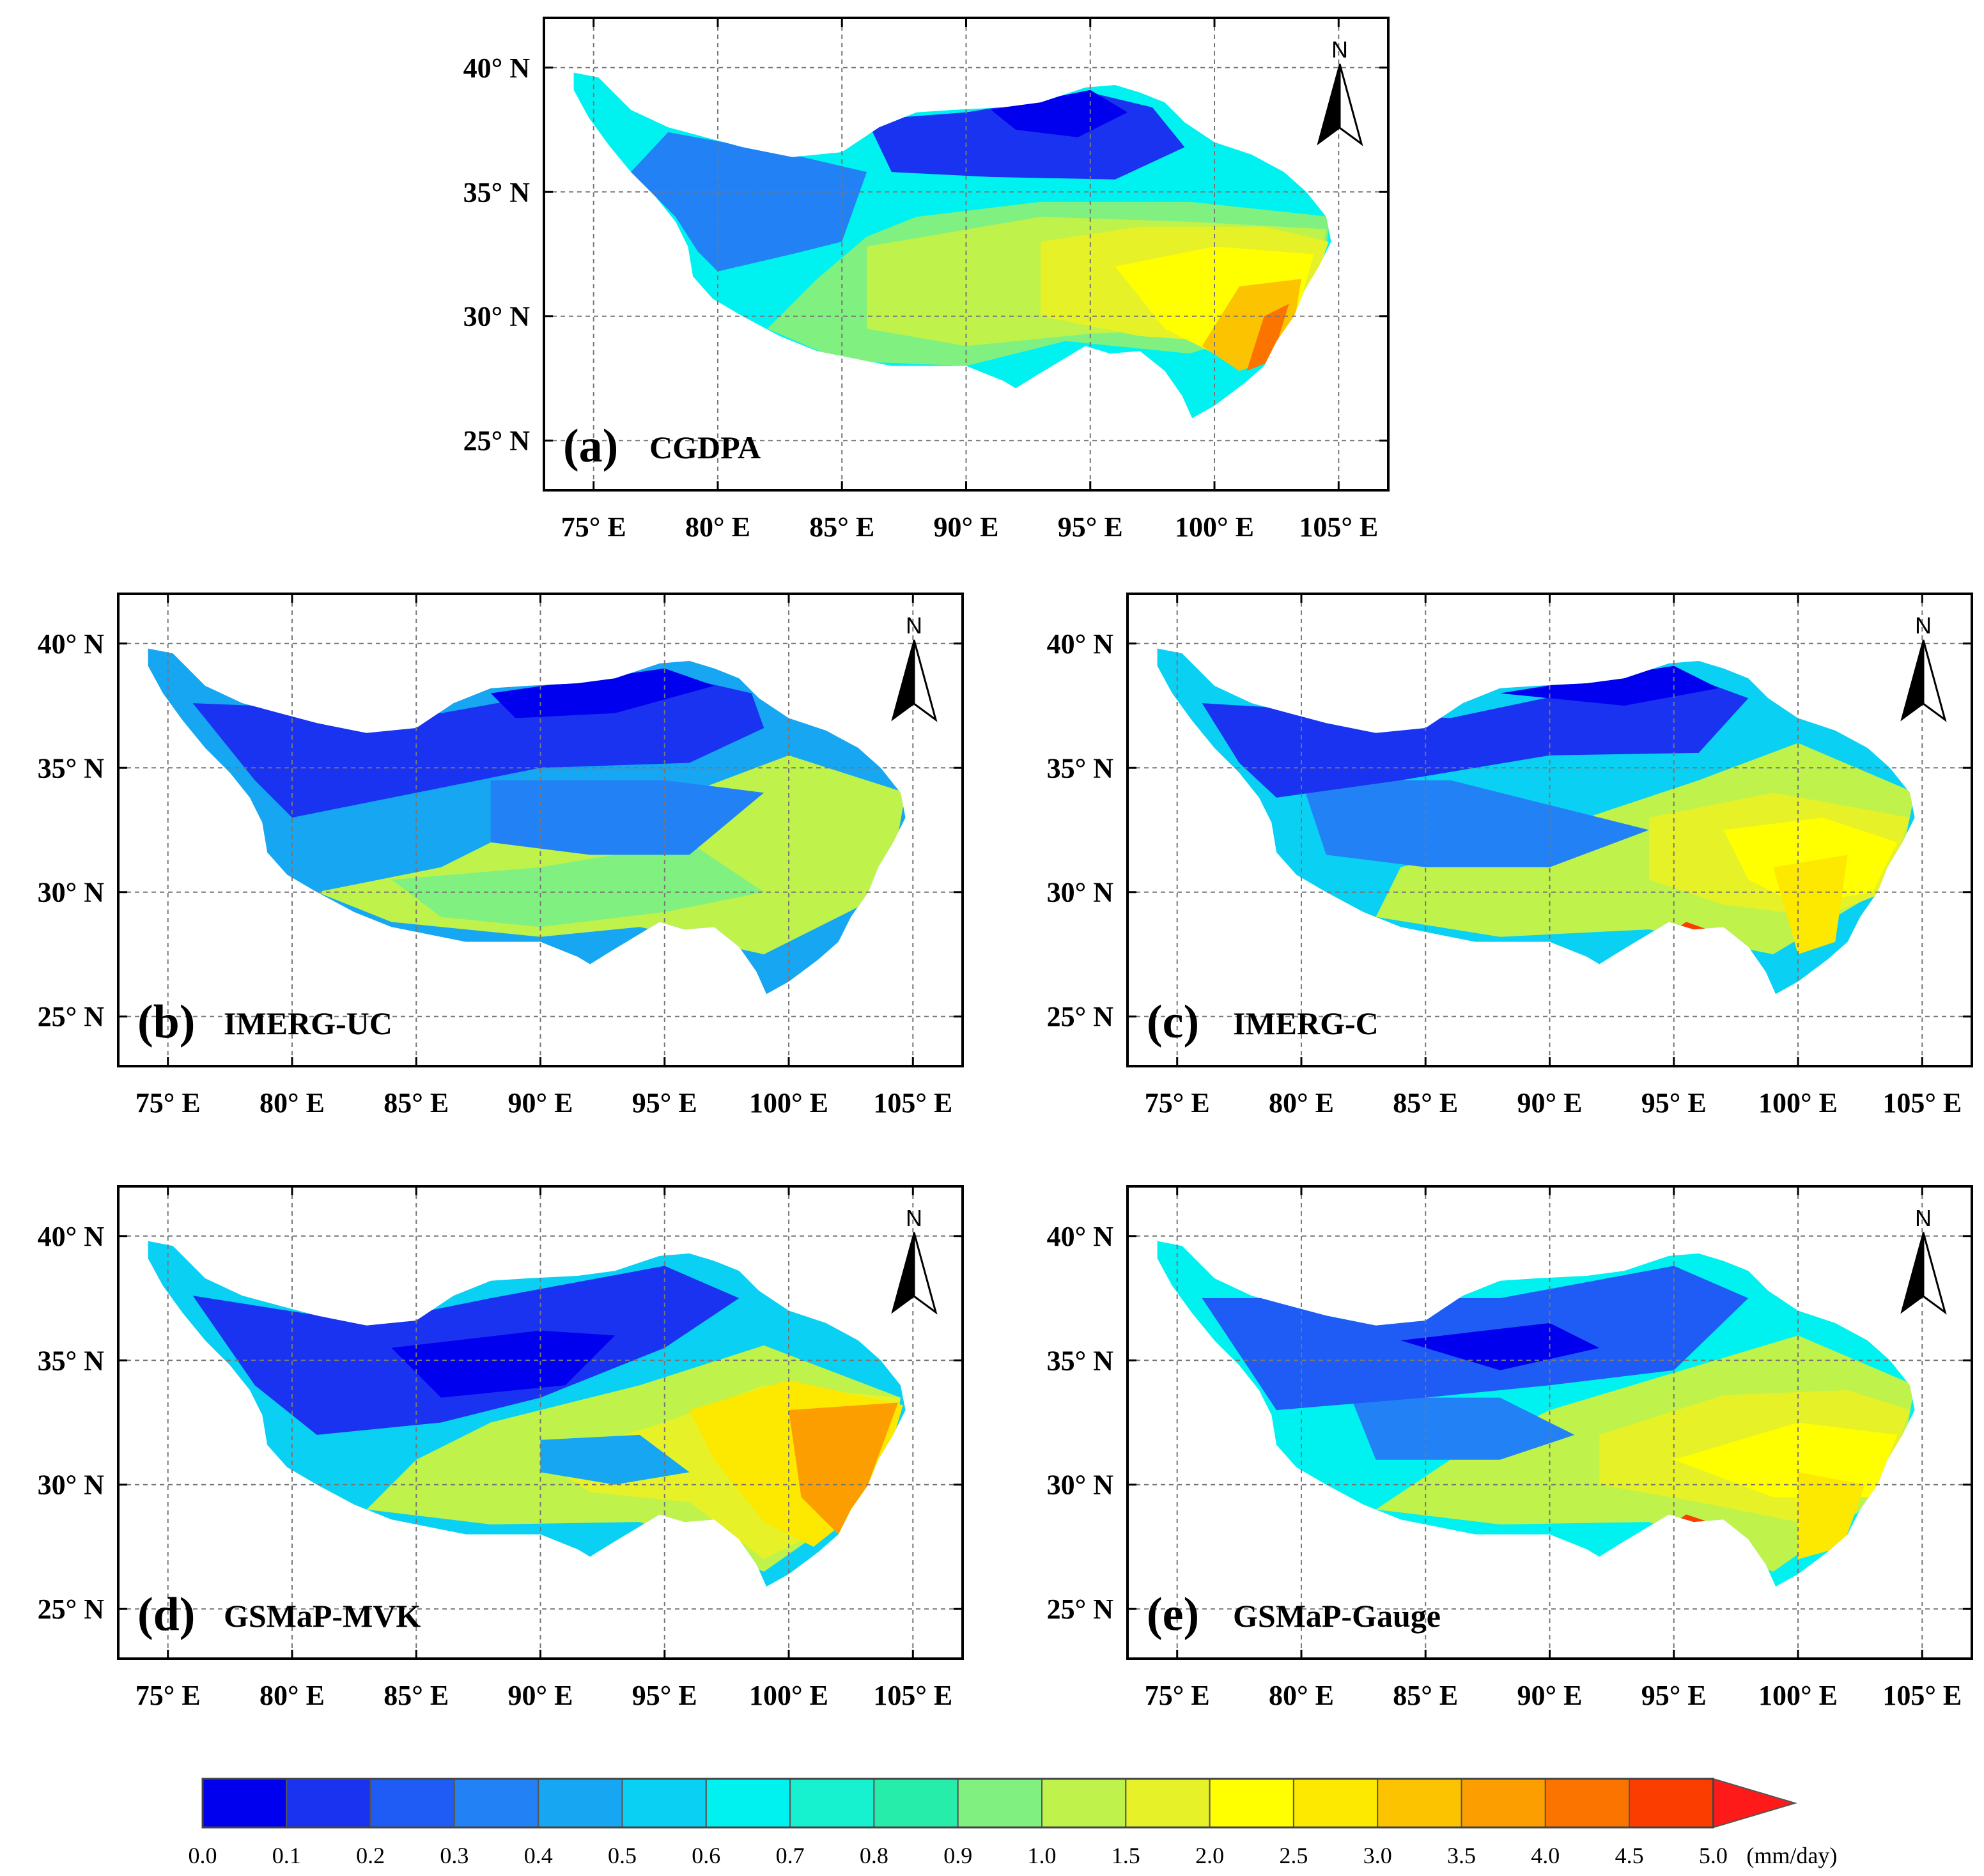 The width and height of the screenshot is (1984, 1876). Describe the element at coordinates (322, 1616) in the screenshot. I see `panel-name: GSMaP-MVK` at that location.